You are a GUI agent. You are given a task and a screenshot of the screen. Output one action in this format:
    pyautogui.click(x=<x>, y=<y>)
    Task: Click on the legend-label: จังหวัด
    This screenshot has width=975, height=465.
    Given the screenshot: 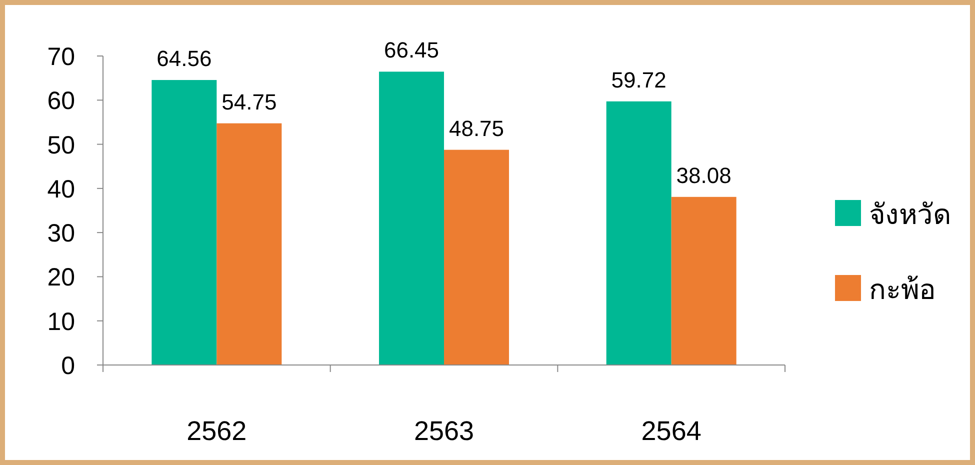 What is the action you would take?
    pyautogui.click(x=910, y=214)
    